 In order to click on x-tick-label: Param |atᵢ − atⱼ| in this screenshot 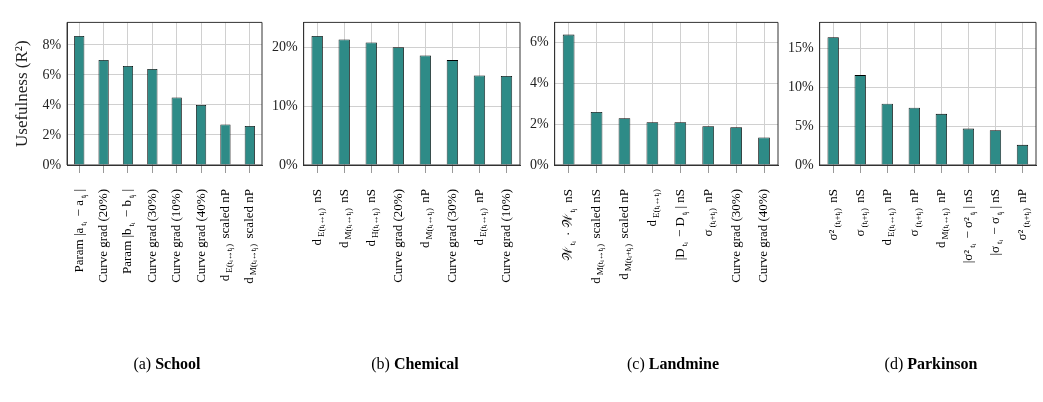, I will do `click(79, 230)`.